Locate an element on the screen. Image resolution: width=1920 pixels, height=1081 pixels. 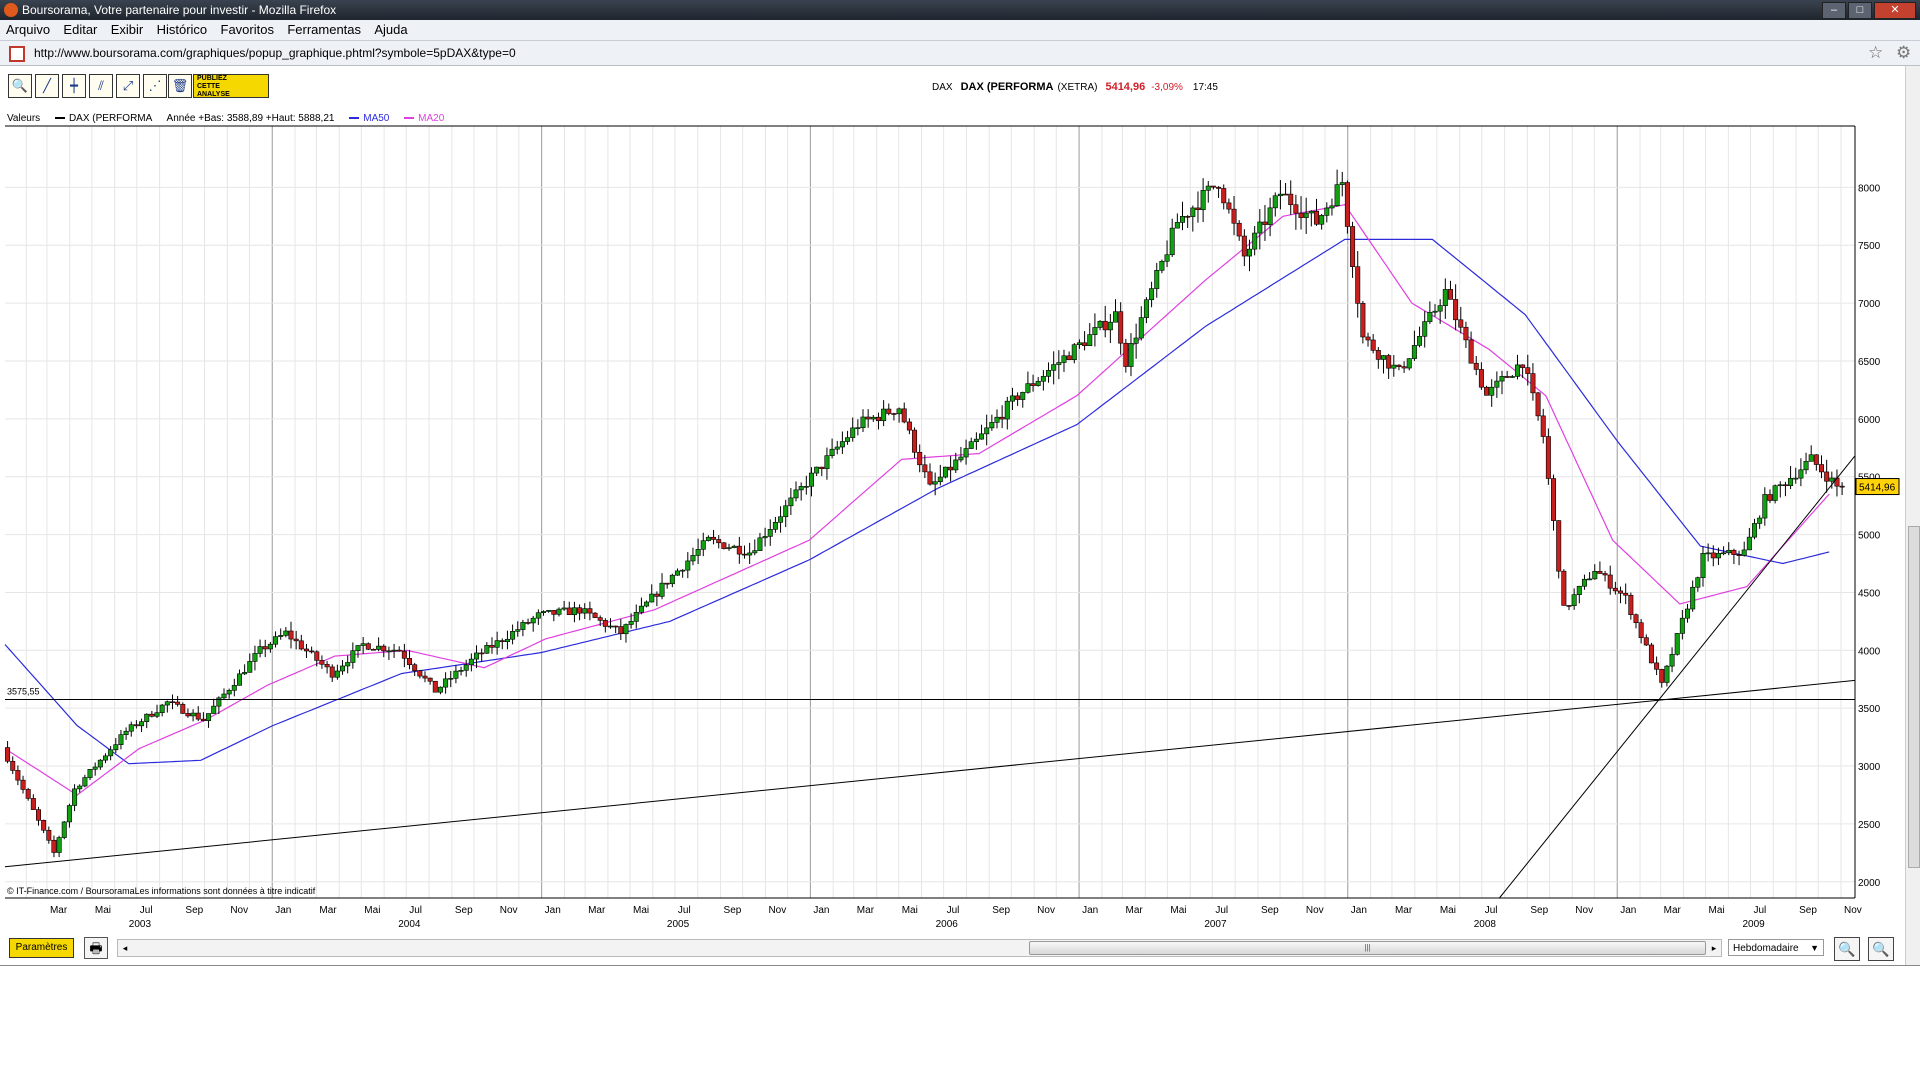
menu-editar: Editar is located at coordinates (80, 29).